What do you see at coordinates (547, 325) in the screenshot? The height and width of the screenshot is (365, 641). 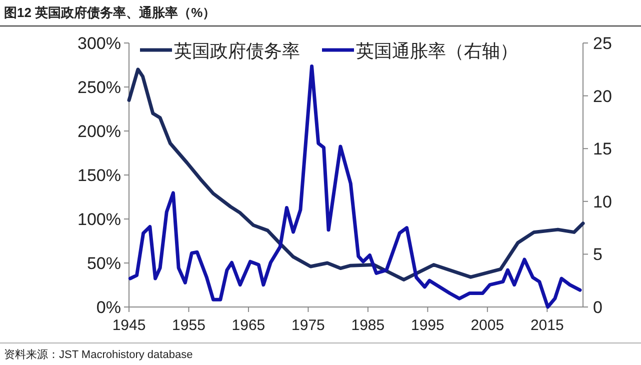 I see `x-tick-label: 2015` at bounding box center [547, 325].